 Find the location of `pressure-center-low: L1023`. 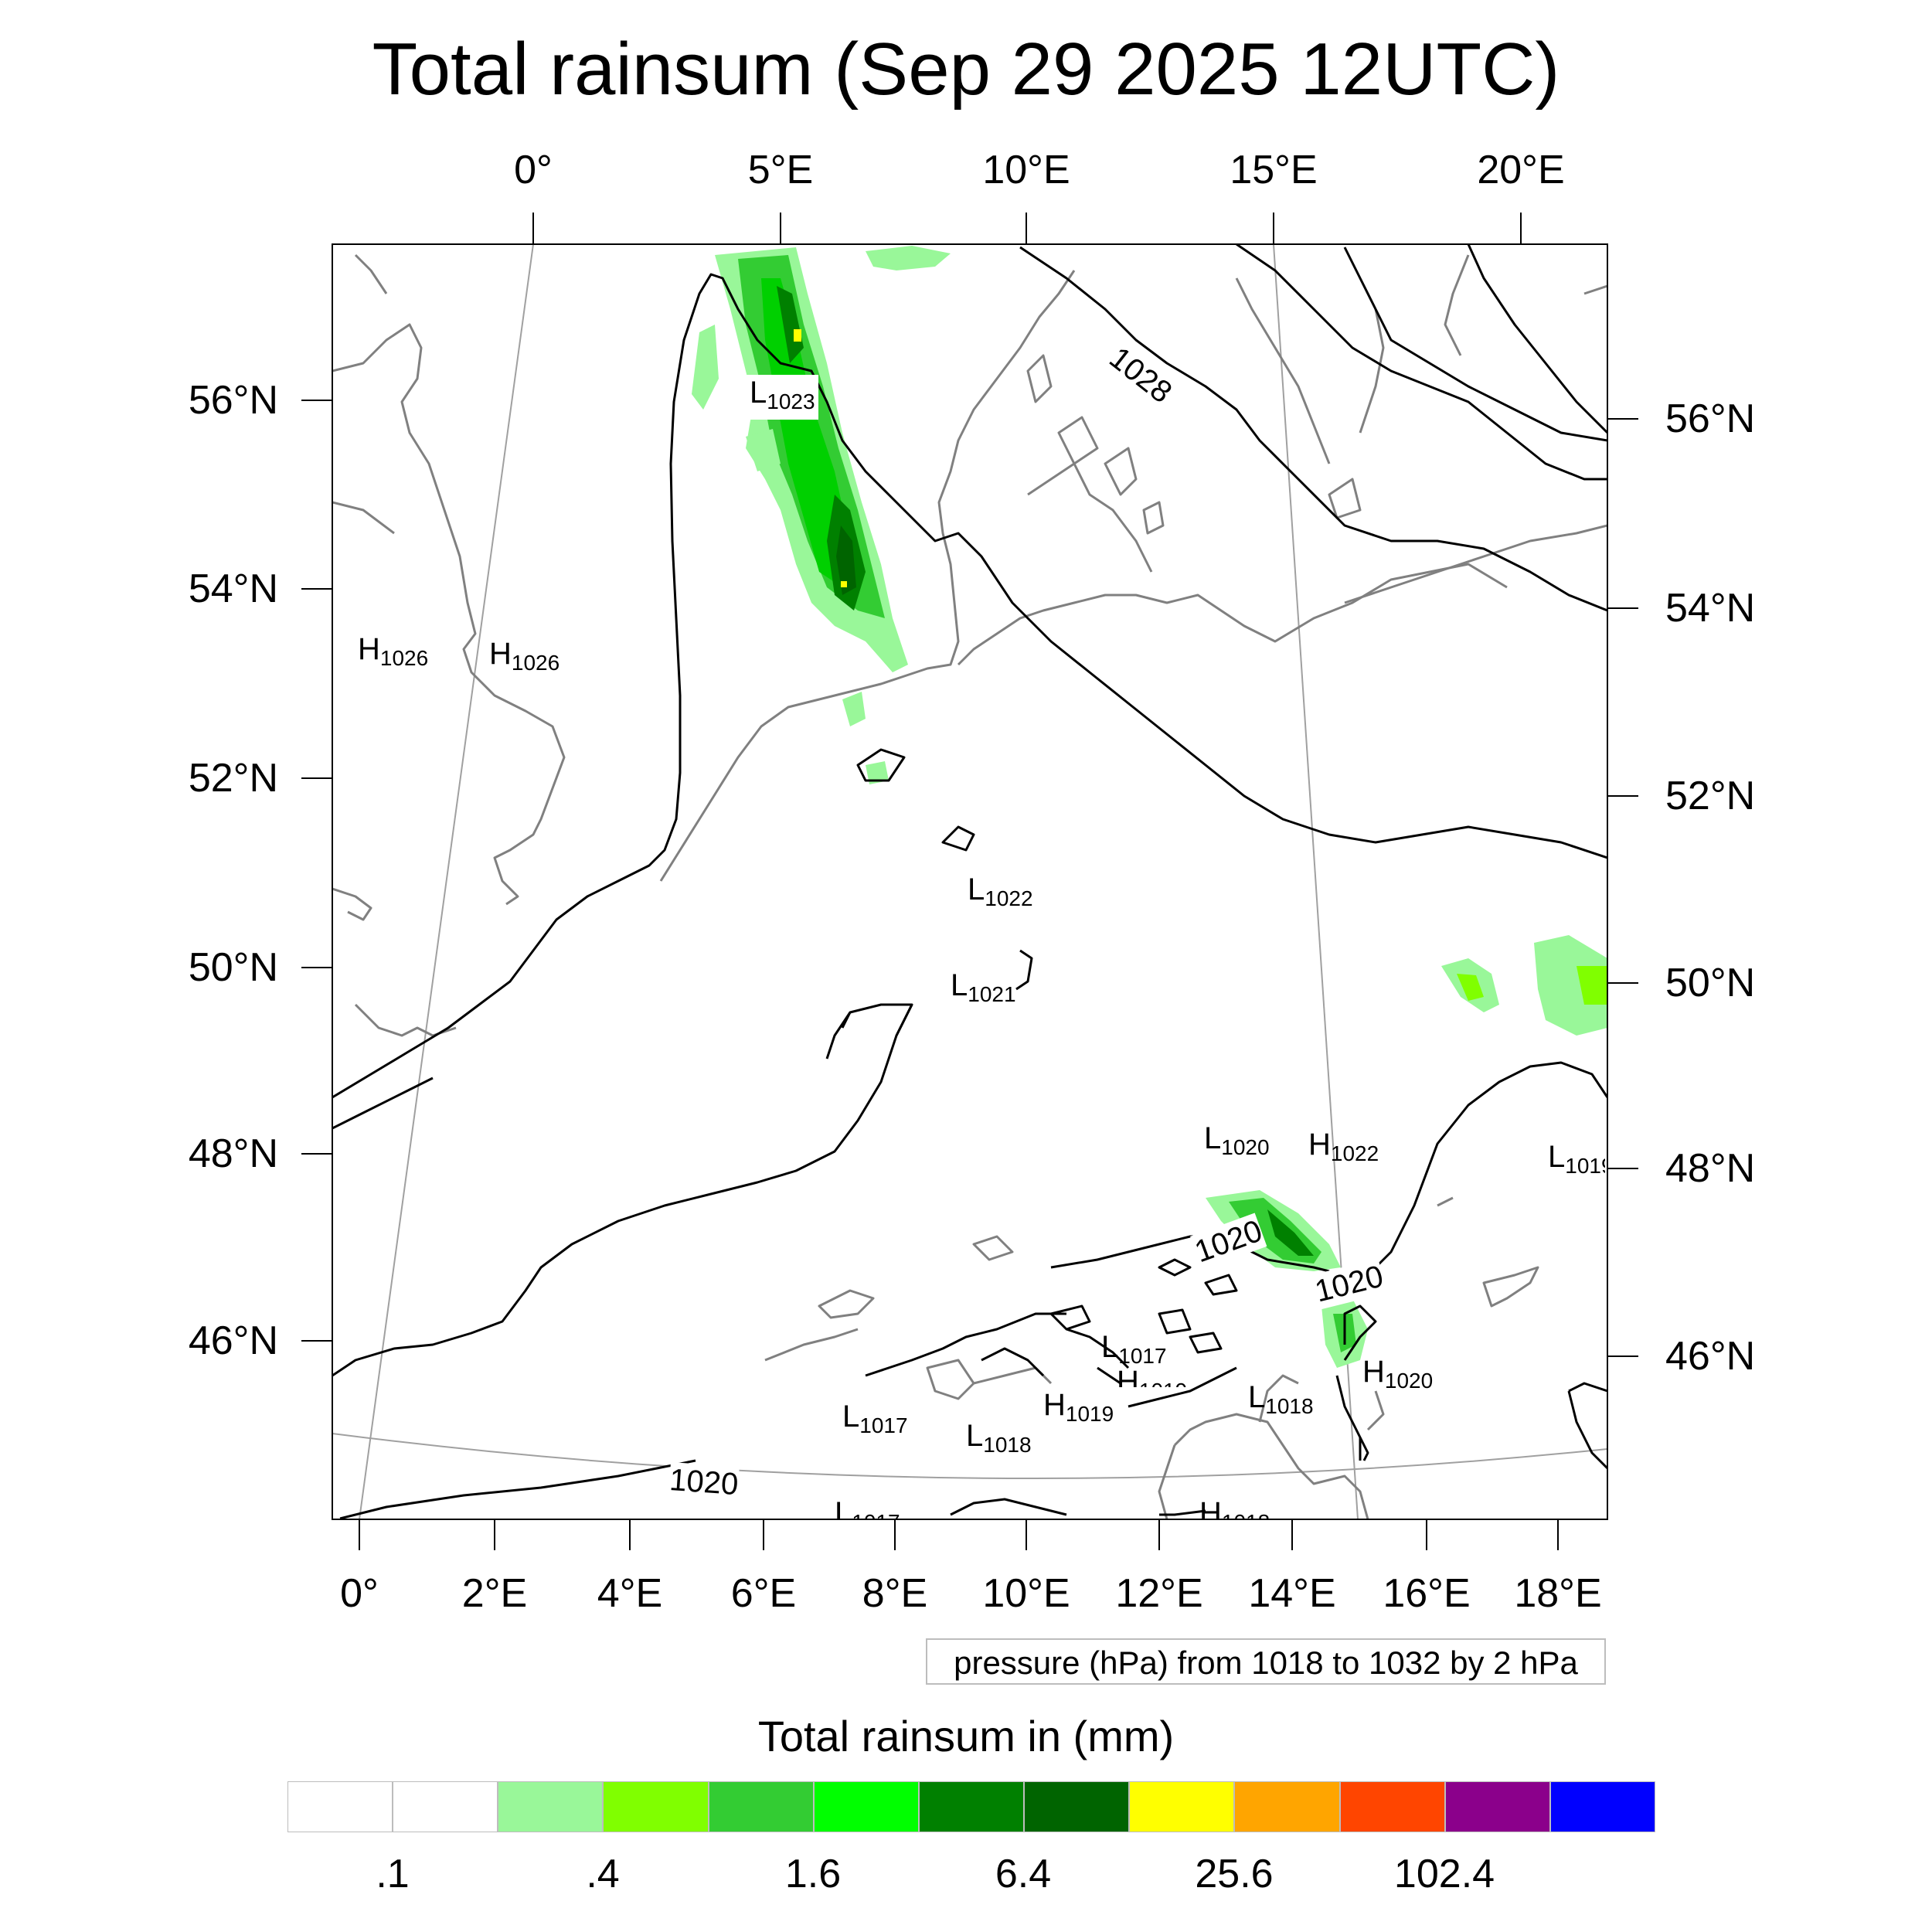

pressure-center-low: L1023 is located at coordinates (783, 397).